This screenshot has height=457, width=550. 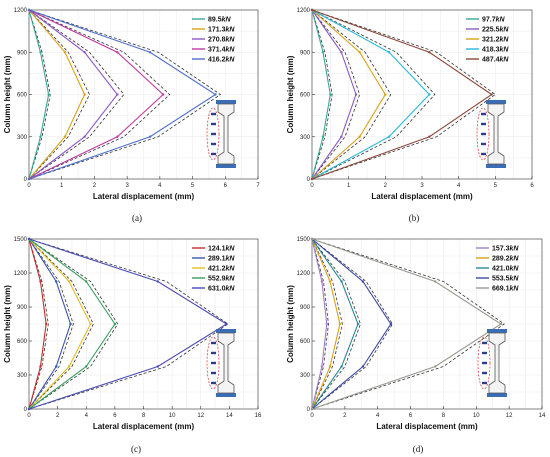 I want to click on column-section-icon, so click(x=221, y=363).